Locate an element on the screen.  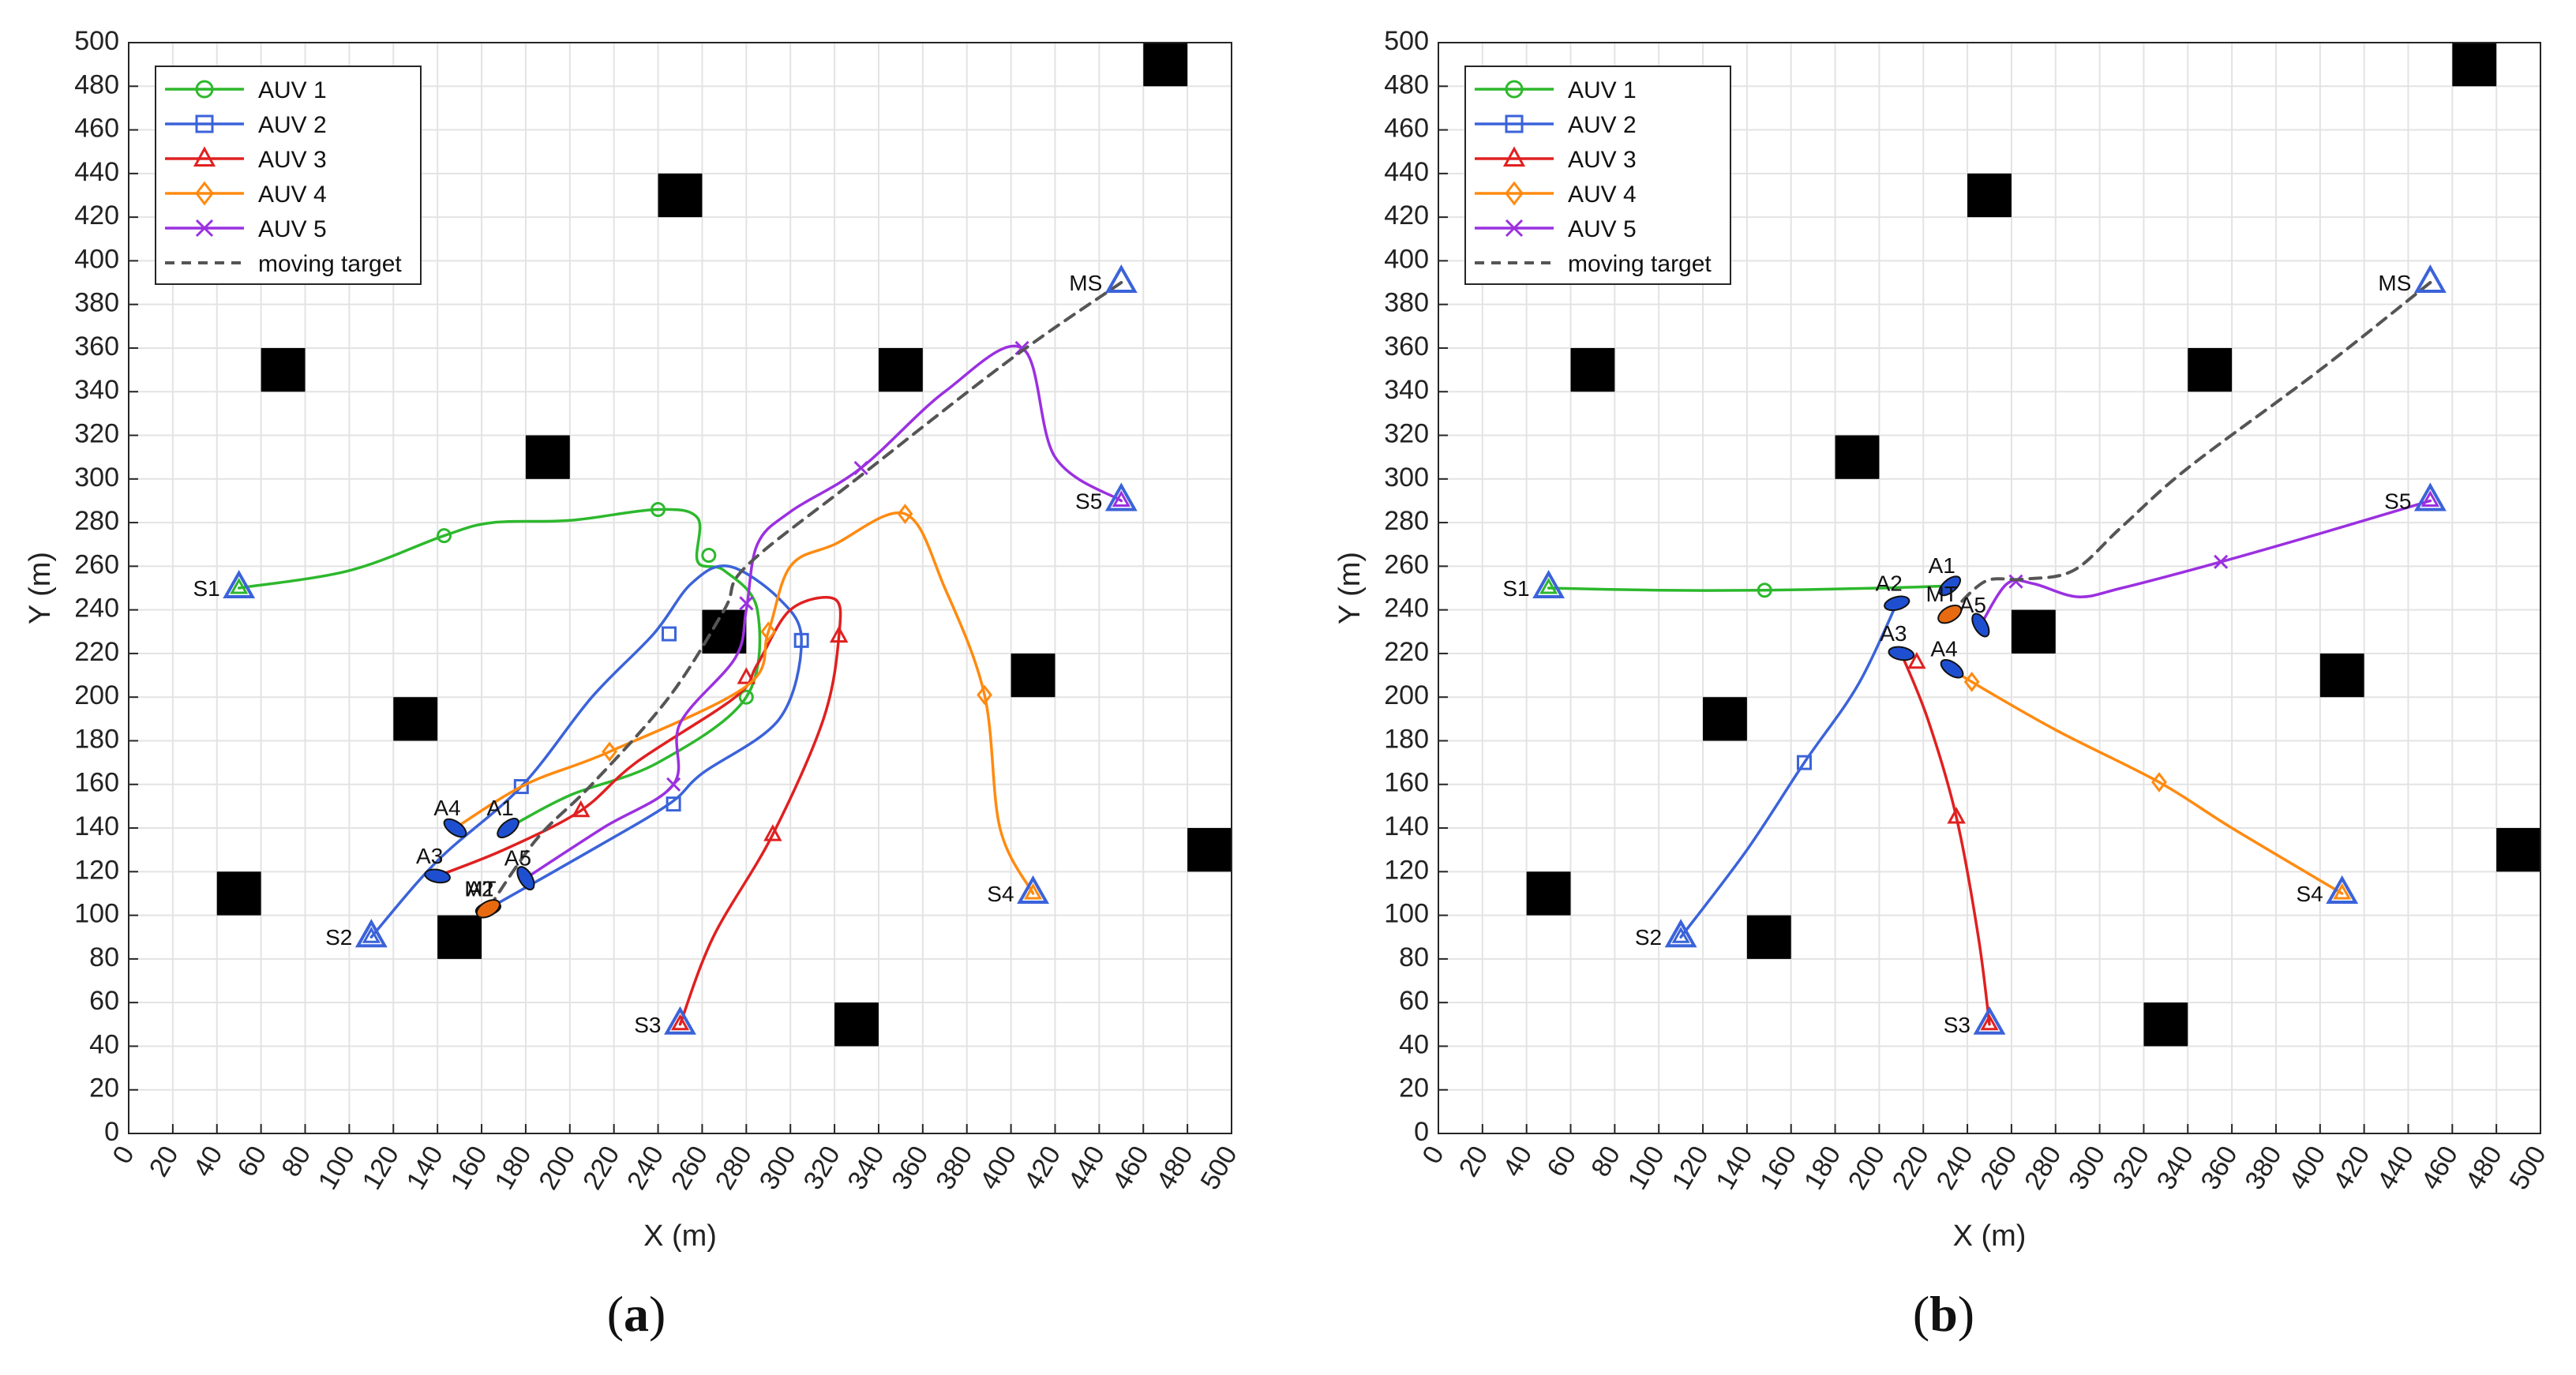
y-tick-label: 440 is located at coordinates (96, 172).